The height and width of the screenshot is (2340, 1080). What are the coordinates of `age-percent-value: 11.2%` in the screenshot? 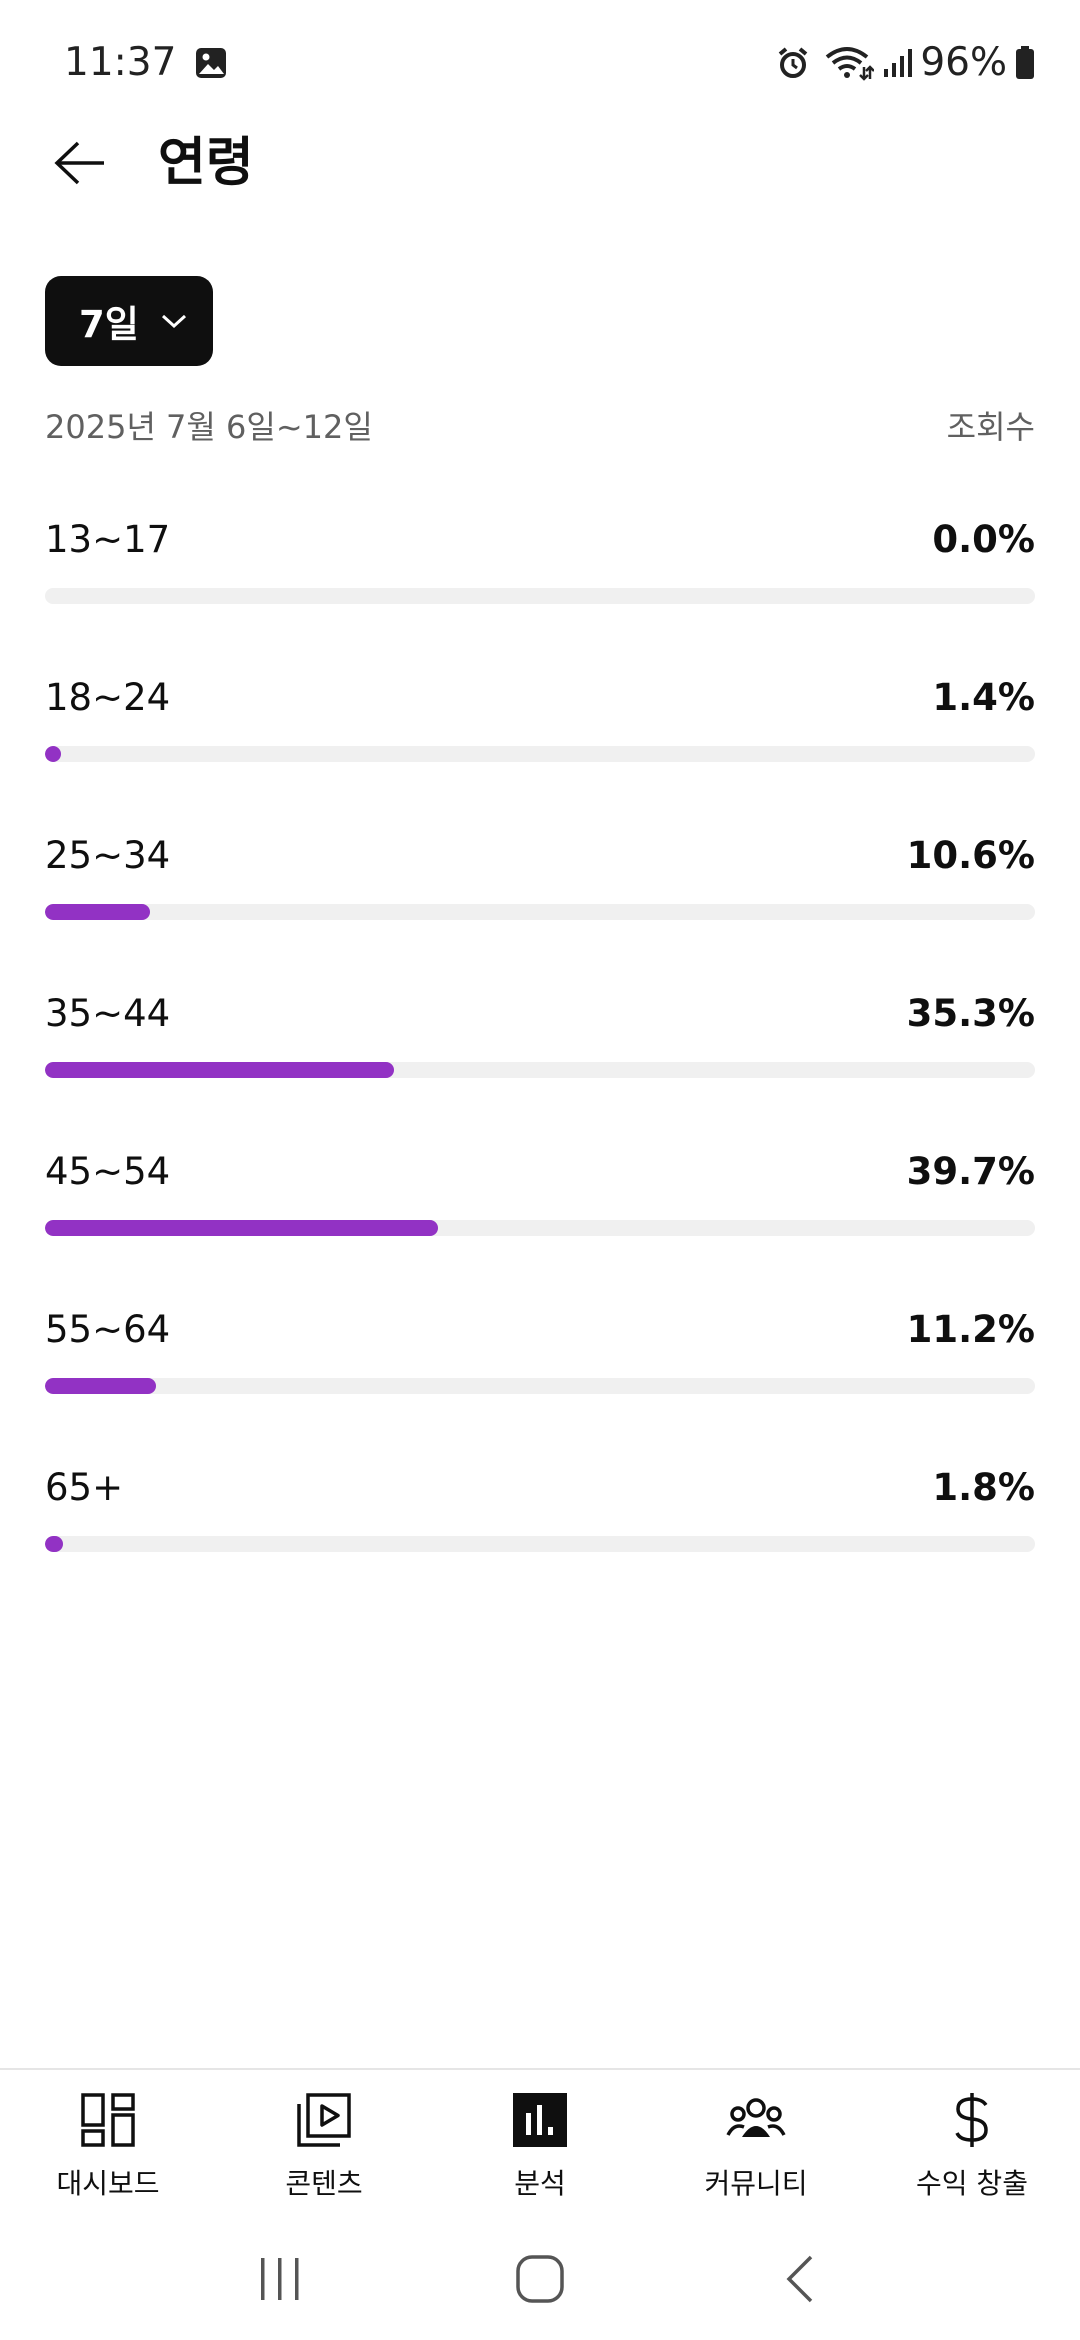 It's located at (970, 1329).